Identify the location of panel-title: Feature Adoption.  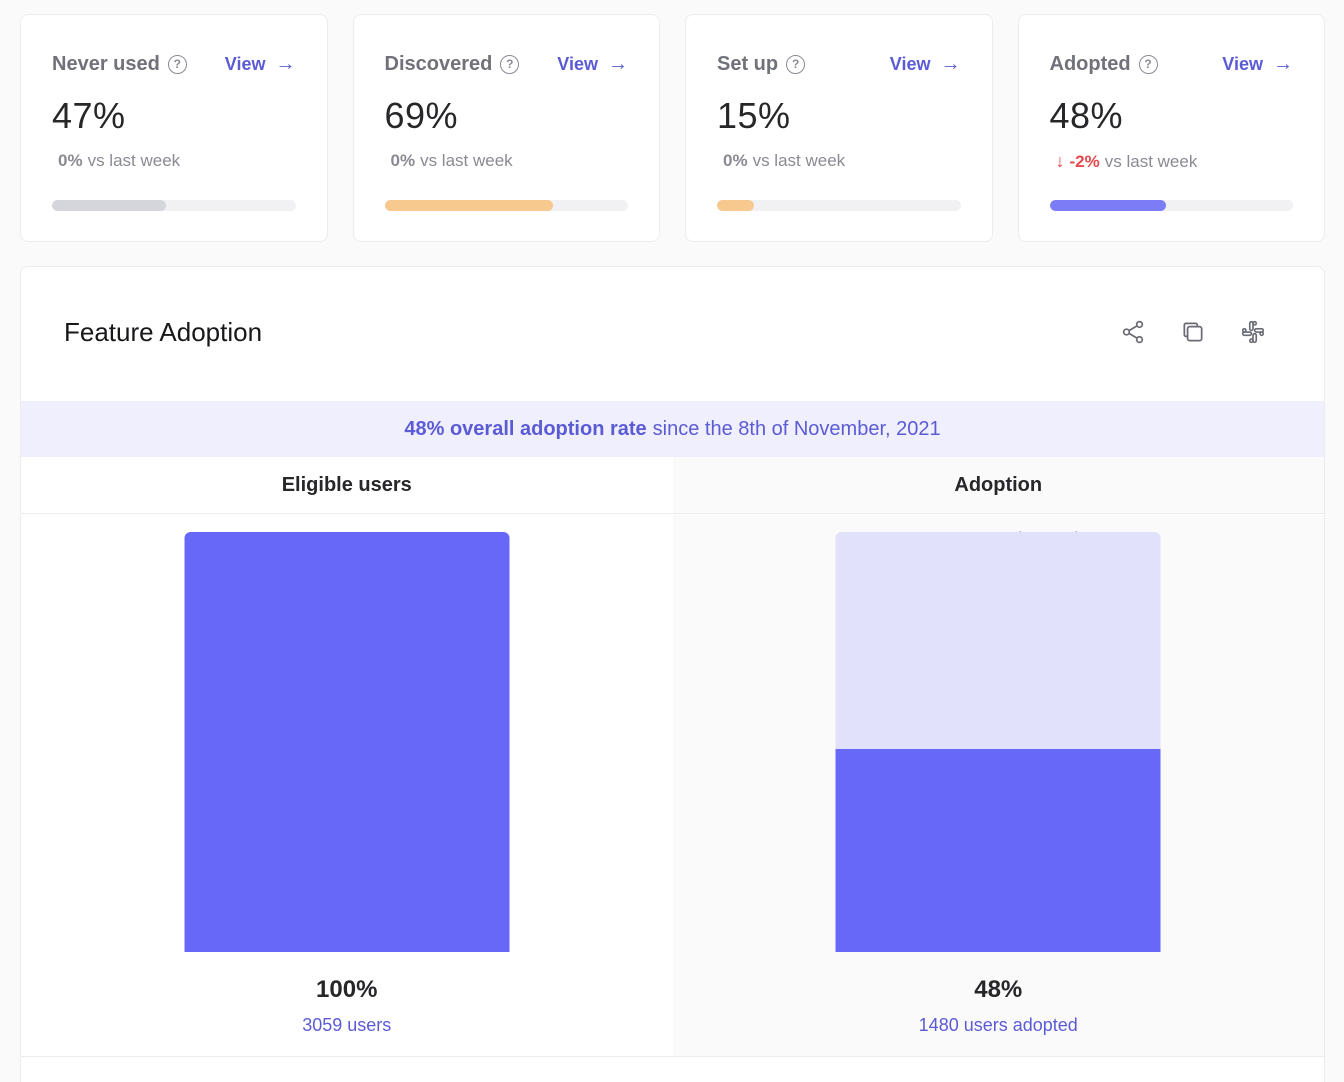
(163, 332).